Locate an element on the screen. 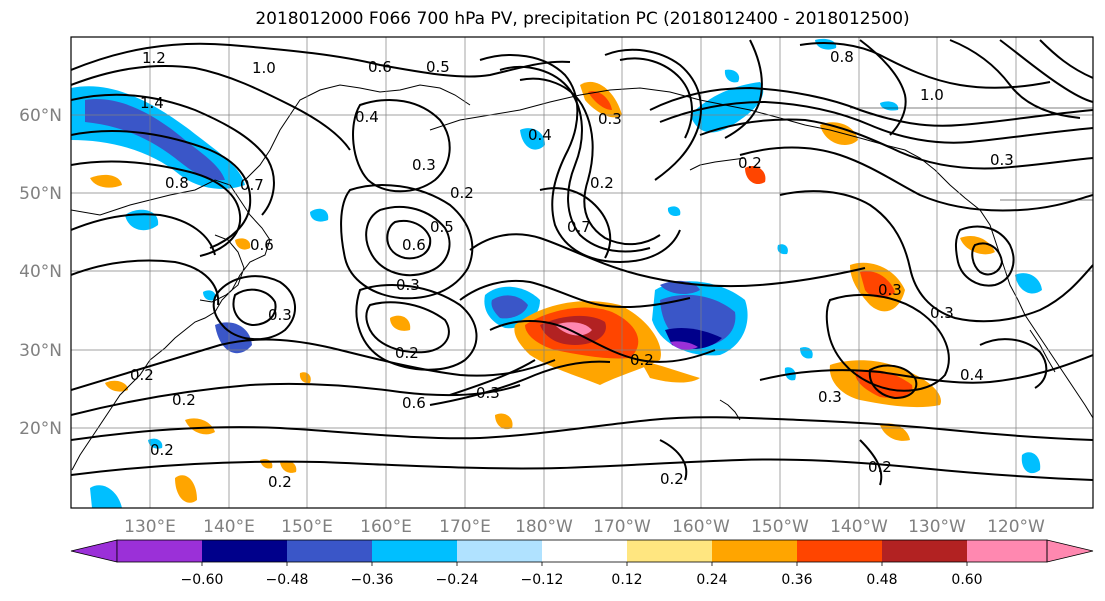 The height and width of the screenshot is (601, 1105). coastline-aleutians is located at coordinates (717, 164).